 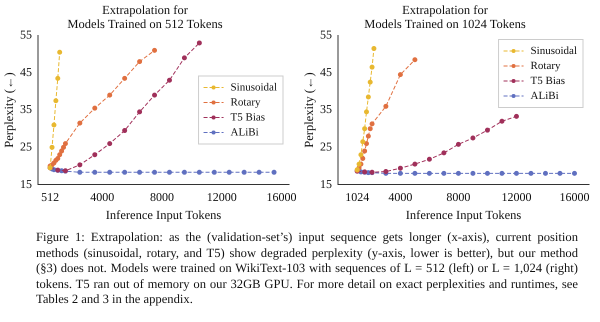 I want to click on chart-title: Extrapolation for Models Trained on 512 Tokens, so click(x=145, y=17).